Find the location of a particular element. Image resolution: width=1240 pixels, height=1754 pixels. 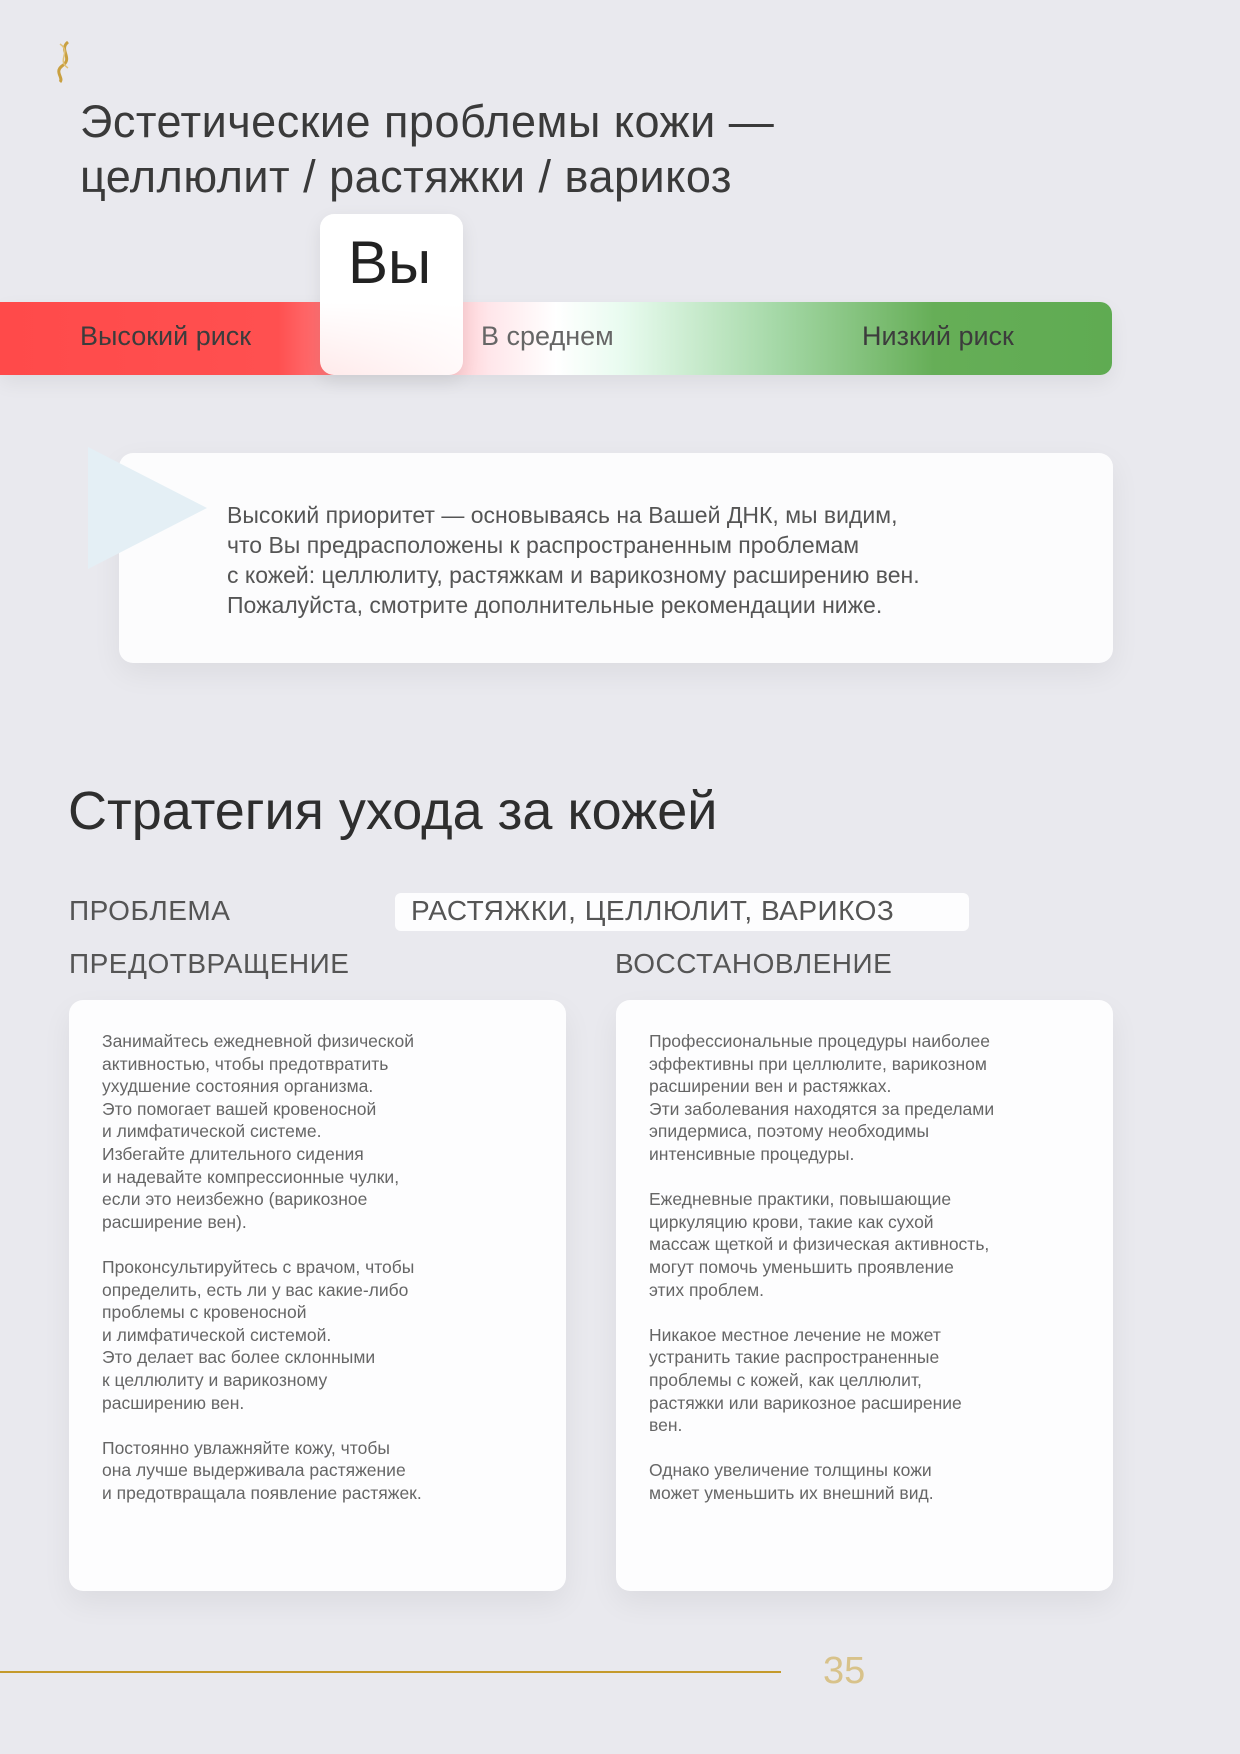

dna-logo-icon is located at coordinates (63, 62).